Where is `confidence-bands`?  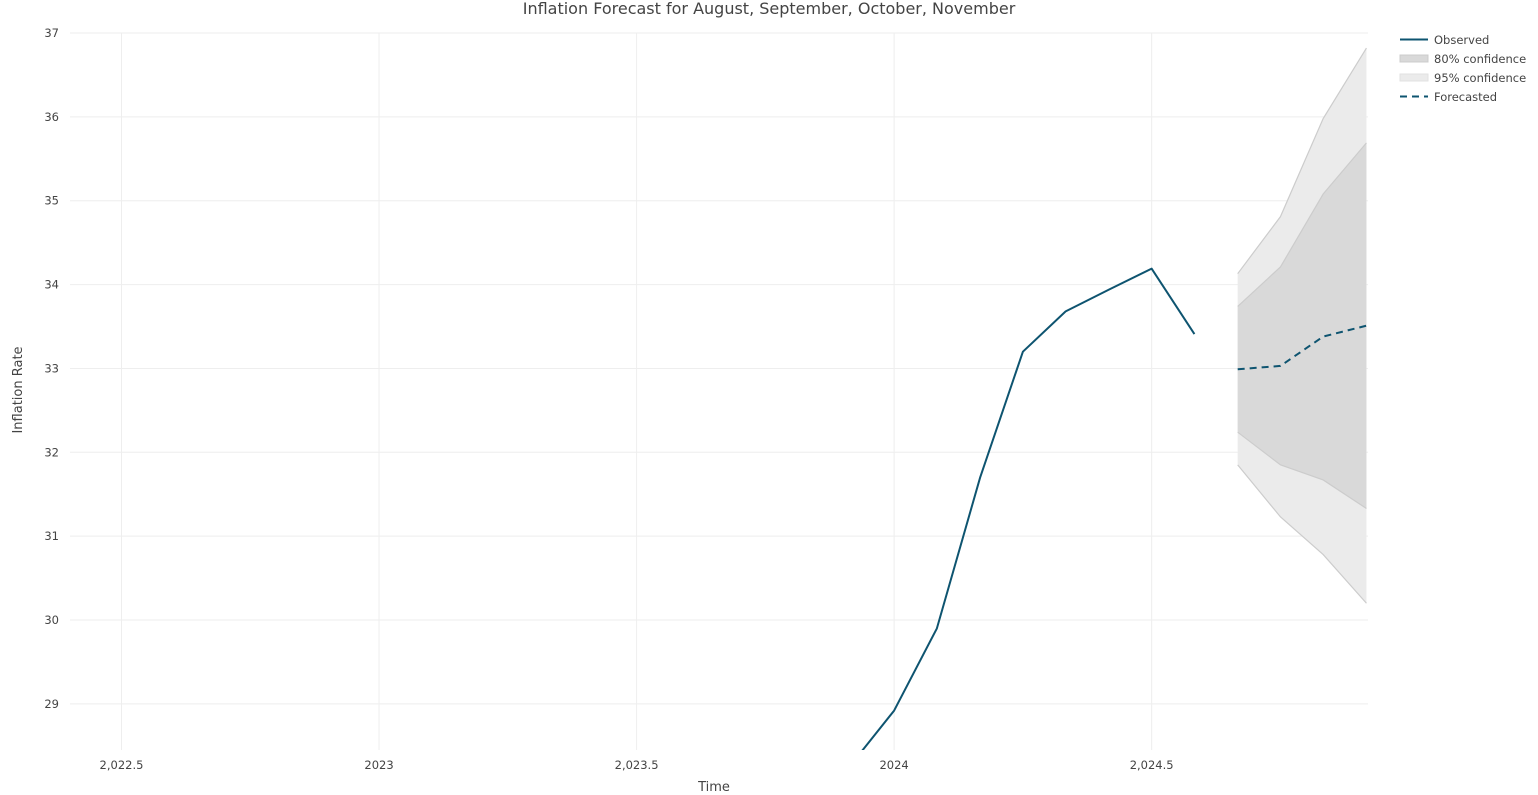
confidence-bands is located at coordinates (1302, 325).